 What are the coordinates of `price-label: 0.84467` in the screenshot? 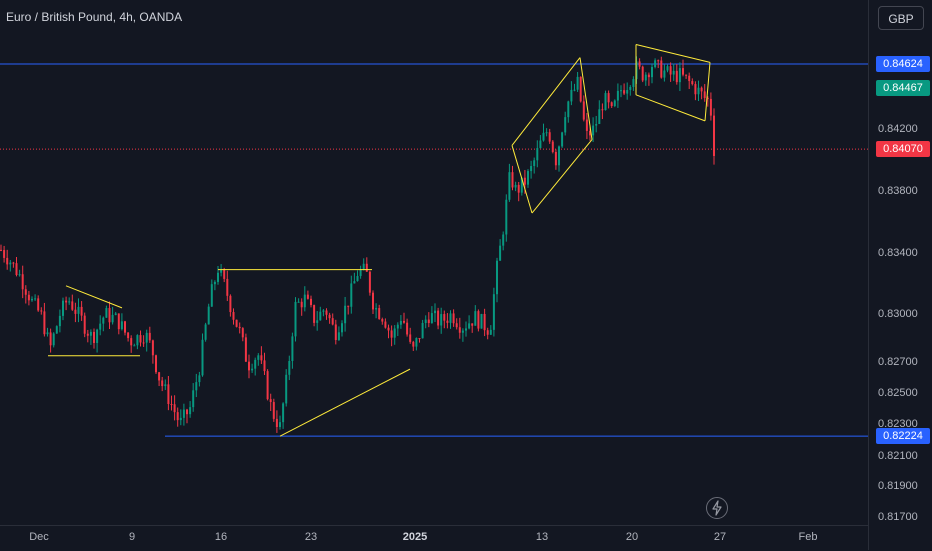 It's located at (903, 88).